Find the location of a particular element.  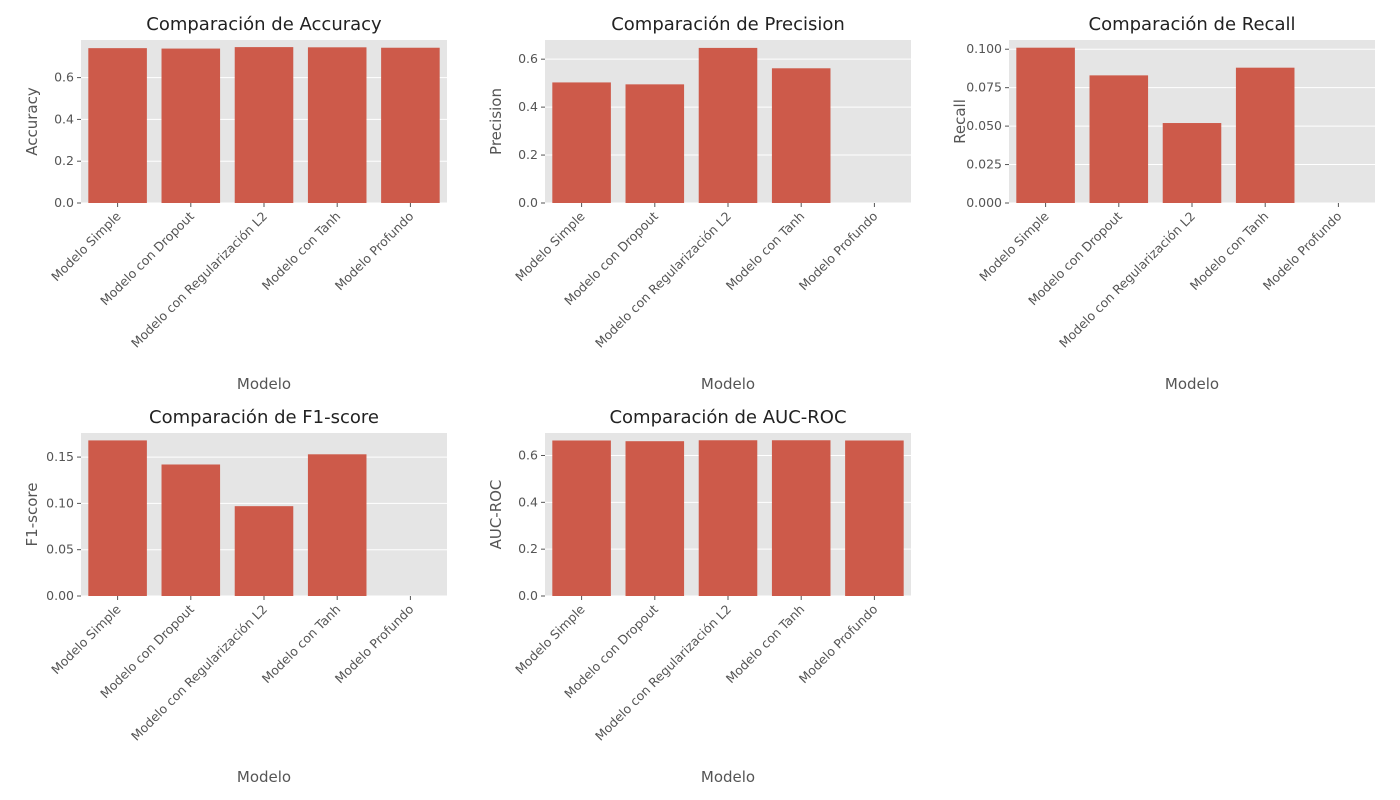

y-axis-label: Recall is located at coordinates (960, 121).